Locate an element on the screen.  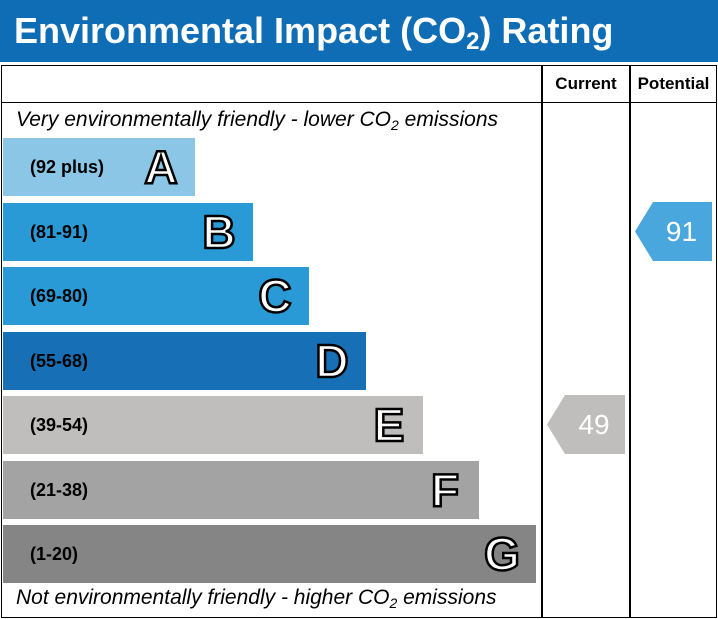
band-range-label: (1-20) is located at coordinates (54, 554).